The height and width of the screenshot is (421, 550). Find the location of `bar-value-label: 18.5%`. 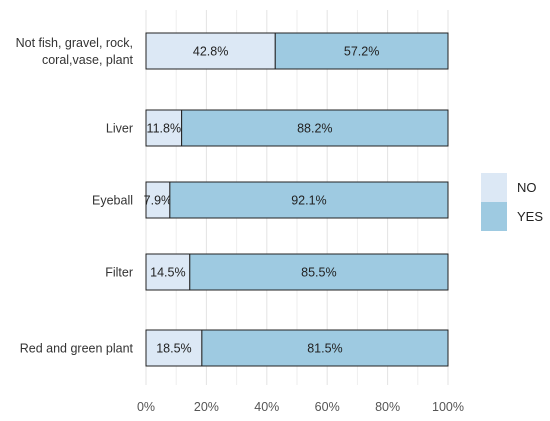

bar-value-label: 18.5% is located at coordinates (173, 349).